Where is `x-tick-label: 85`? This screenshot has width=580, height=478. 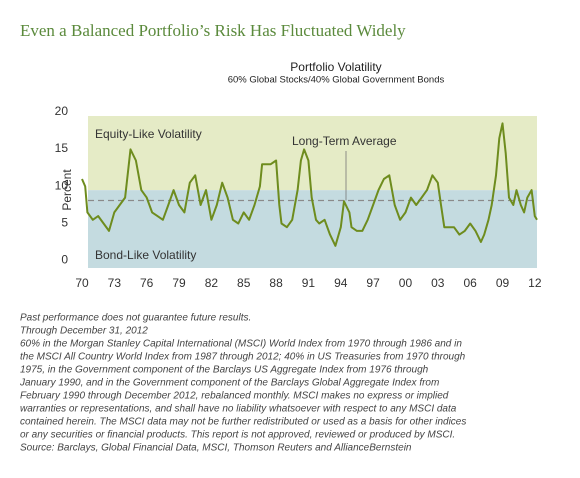
x-tick-label: 85 is located at coordinates (244, 283).